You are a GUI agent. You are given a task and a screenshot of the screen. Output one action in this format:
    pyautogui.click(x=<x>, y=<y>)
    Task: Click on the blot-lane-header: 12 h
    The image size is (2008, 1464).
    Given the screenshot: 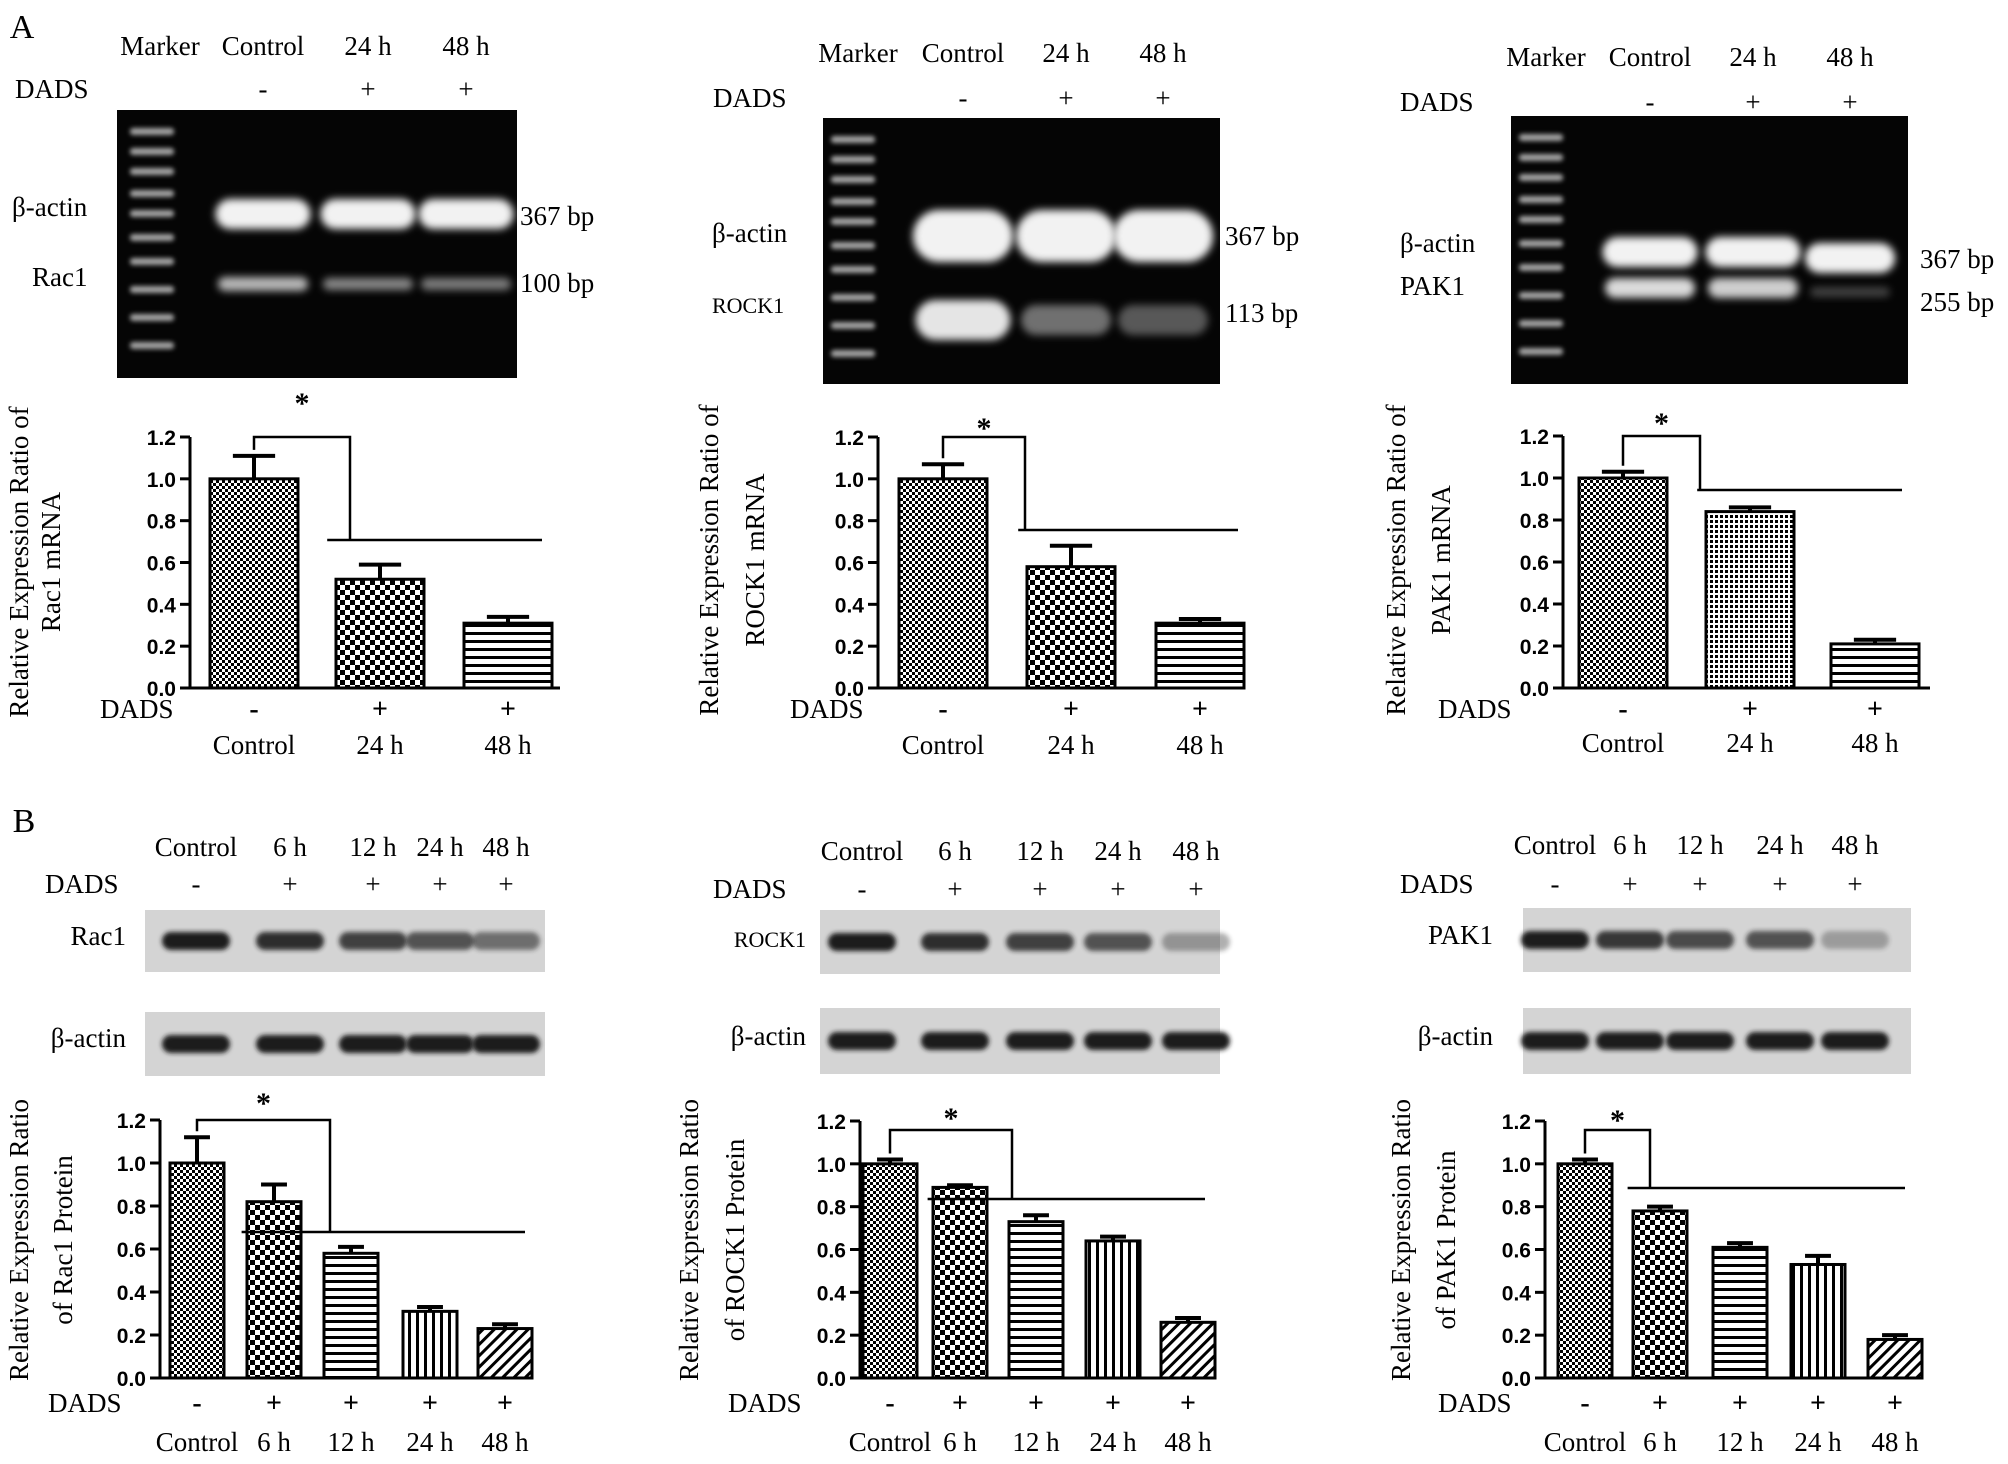 What is the action you would take?
    pyautogui.click(x=373, y=847)
    